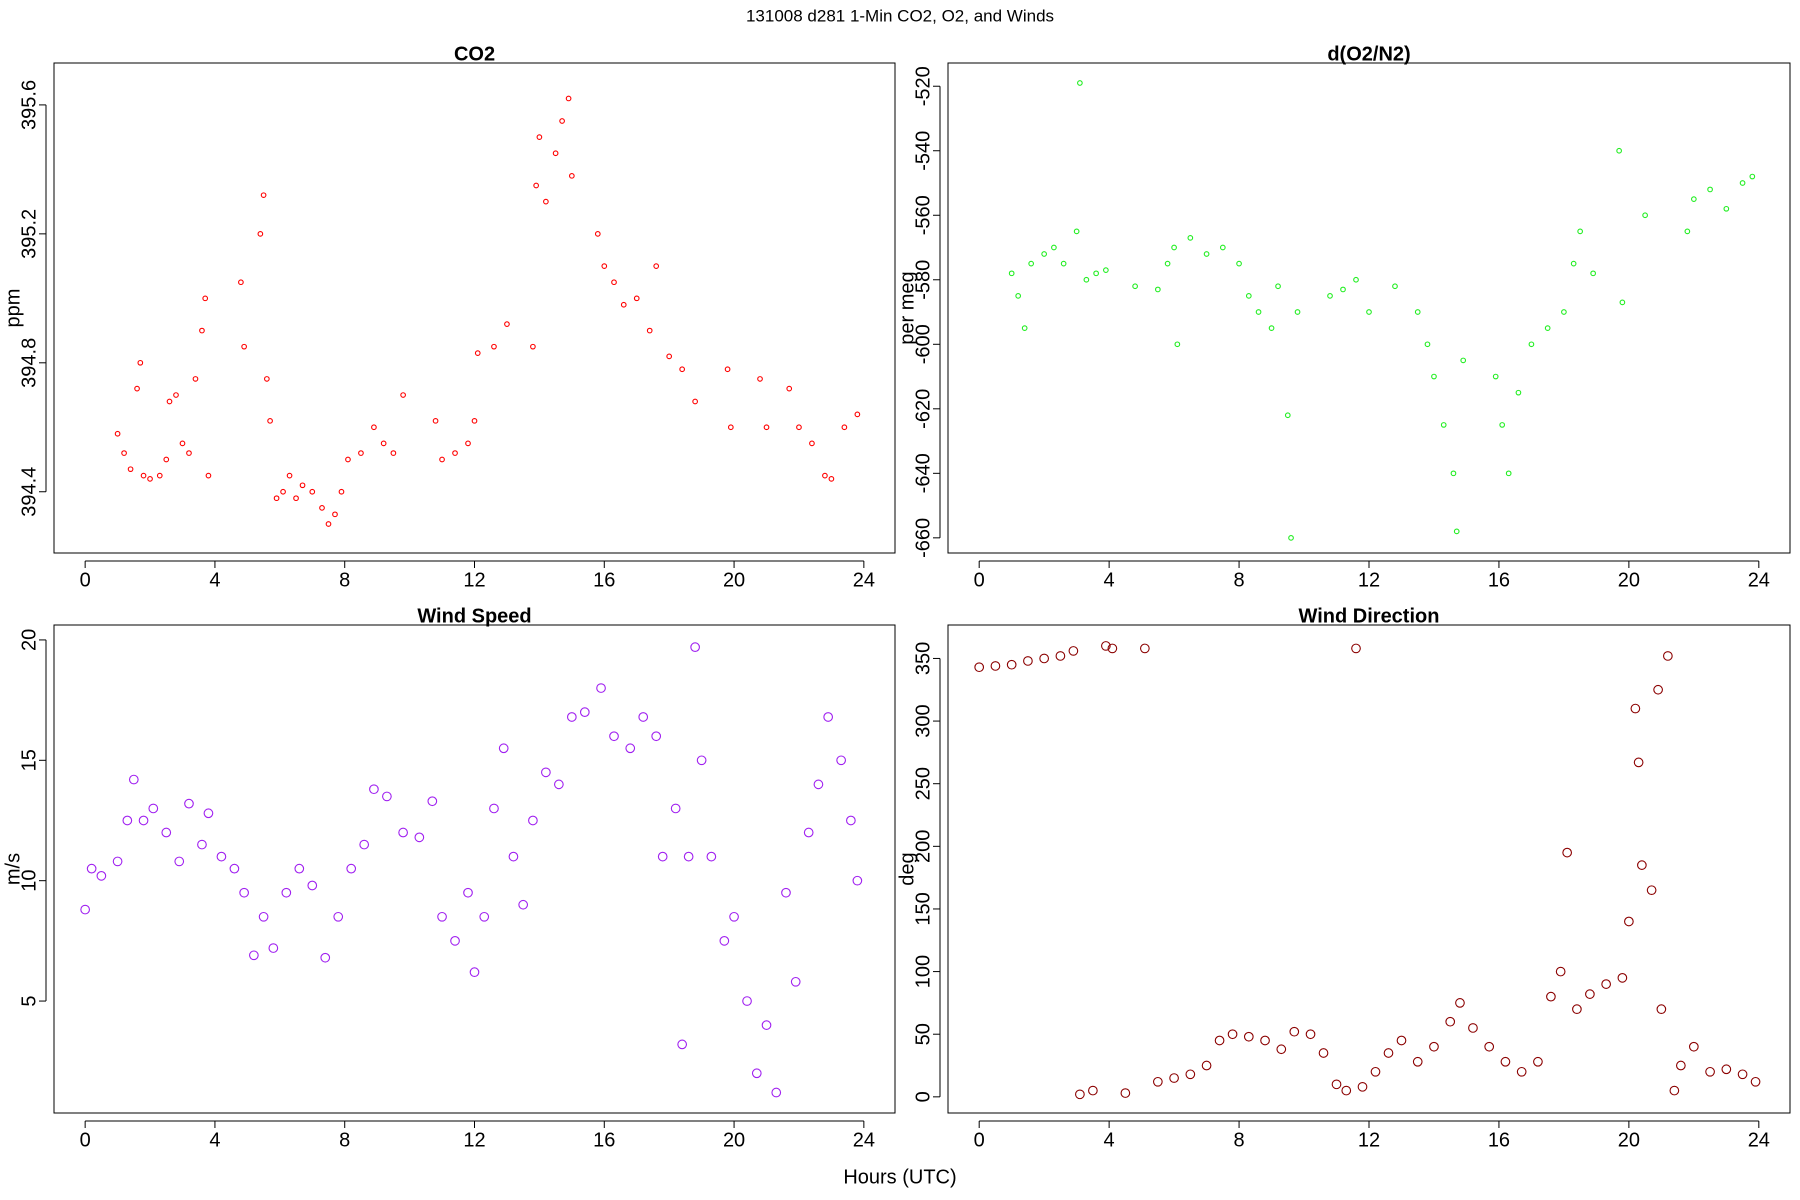  I want to click on y-axis-label: ppm, so click(13, 308).